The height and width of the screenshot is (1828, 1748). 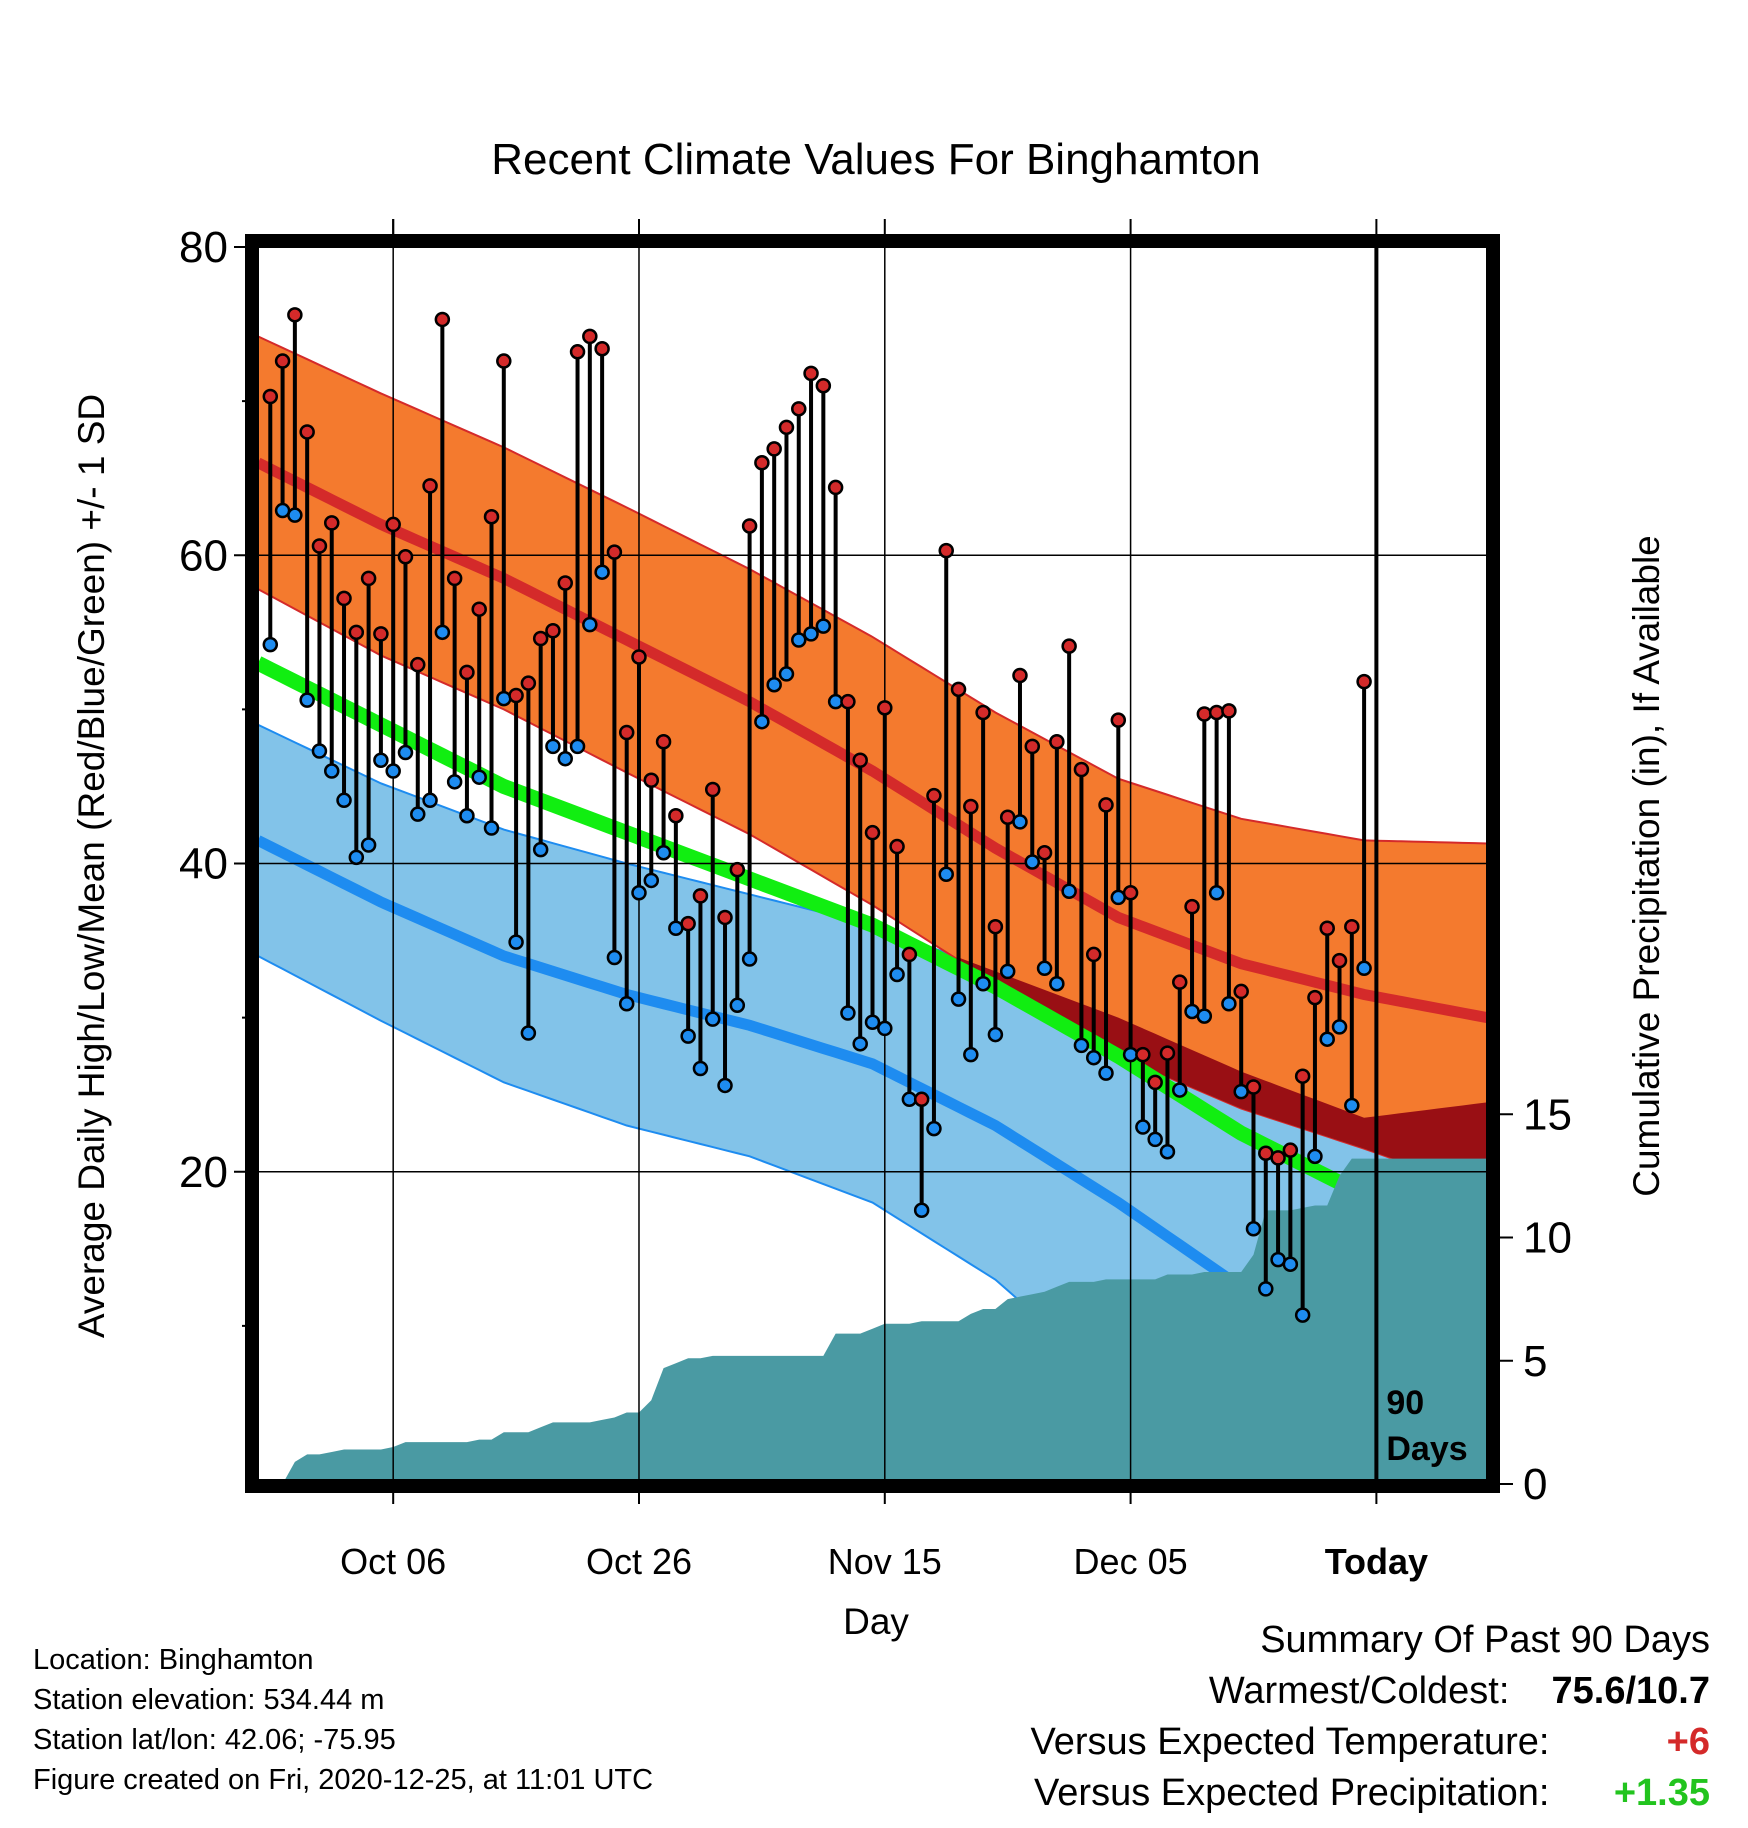 I want to click on x-tick-label: Nov 15, so click(x=885, y=1561).